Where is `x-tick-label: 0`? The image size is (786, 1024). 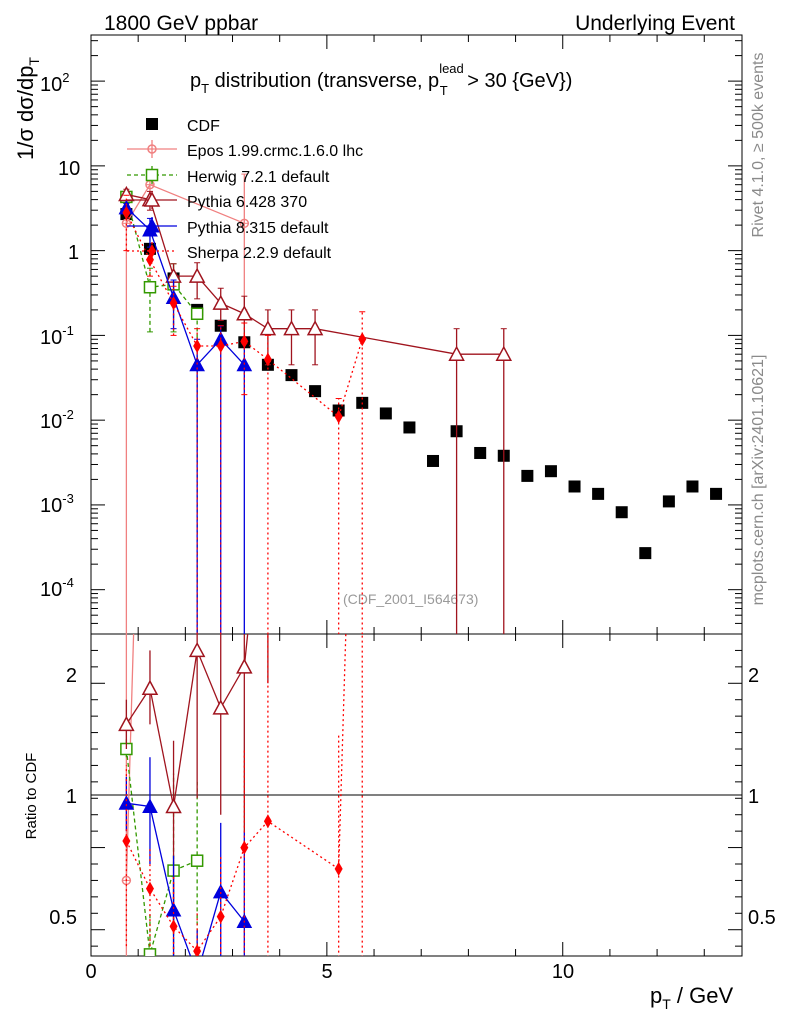
x-tick-label: 0 is located at coordinates (90, 972).